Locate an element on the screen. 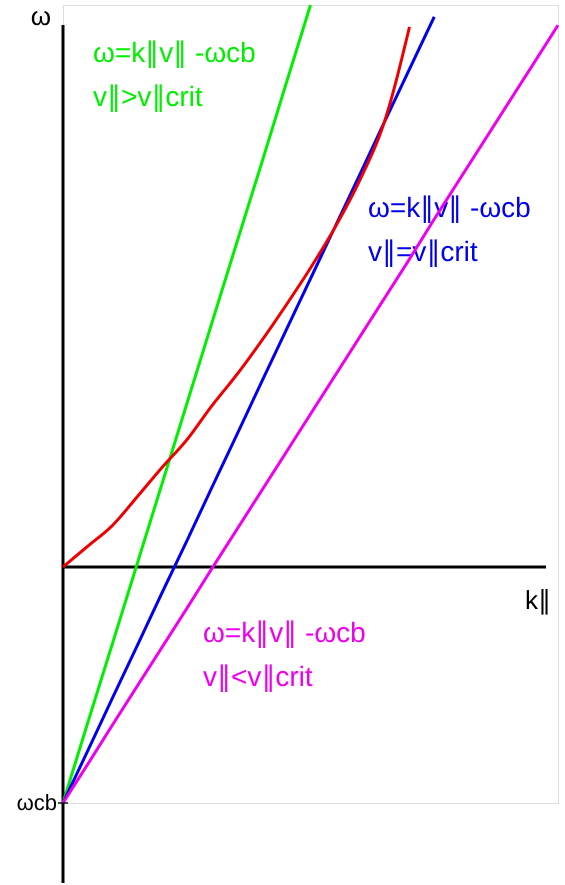 This screenshot has height=885, width=565. text: ωcb is located at coordinates (36, 802).